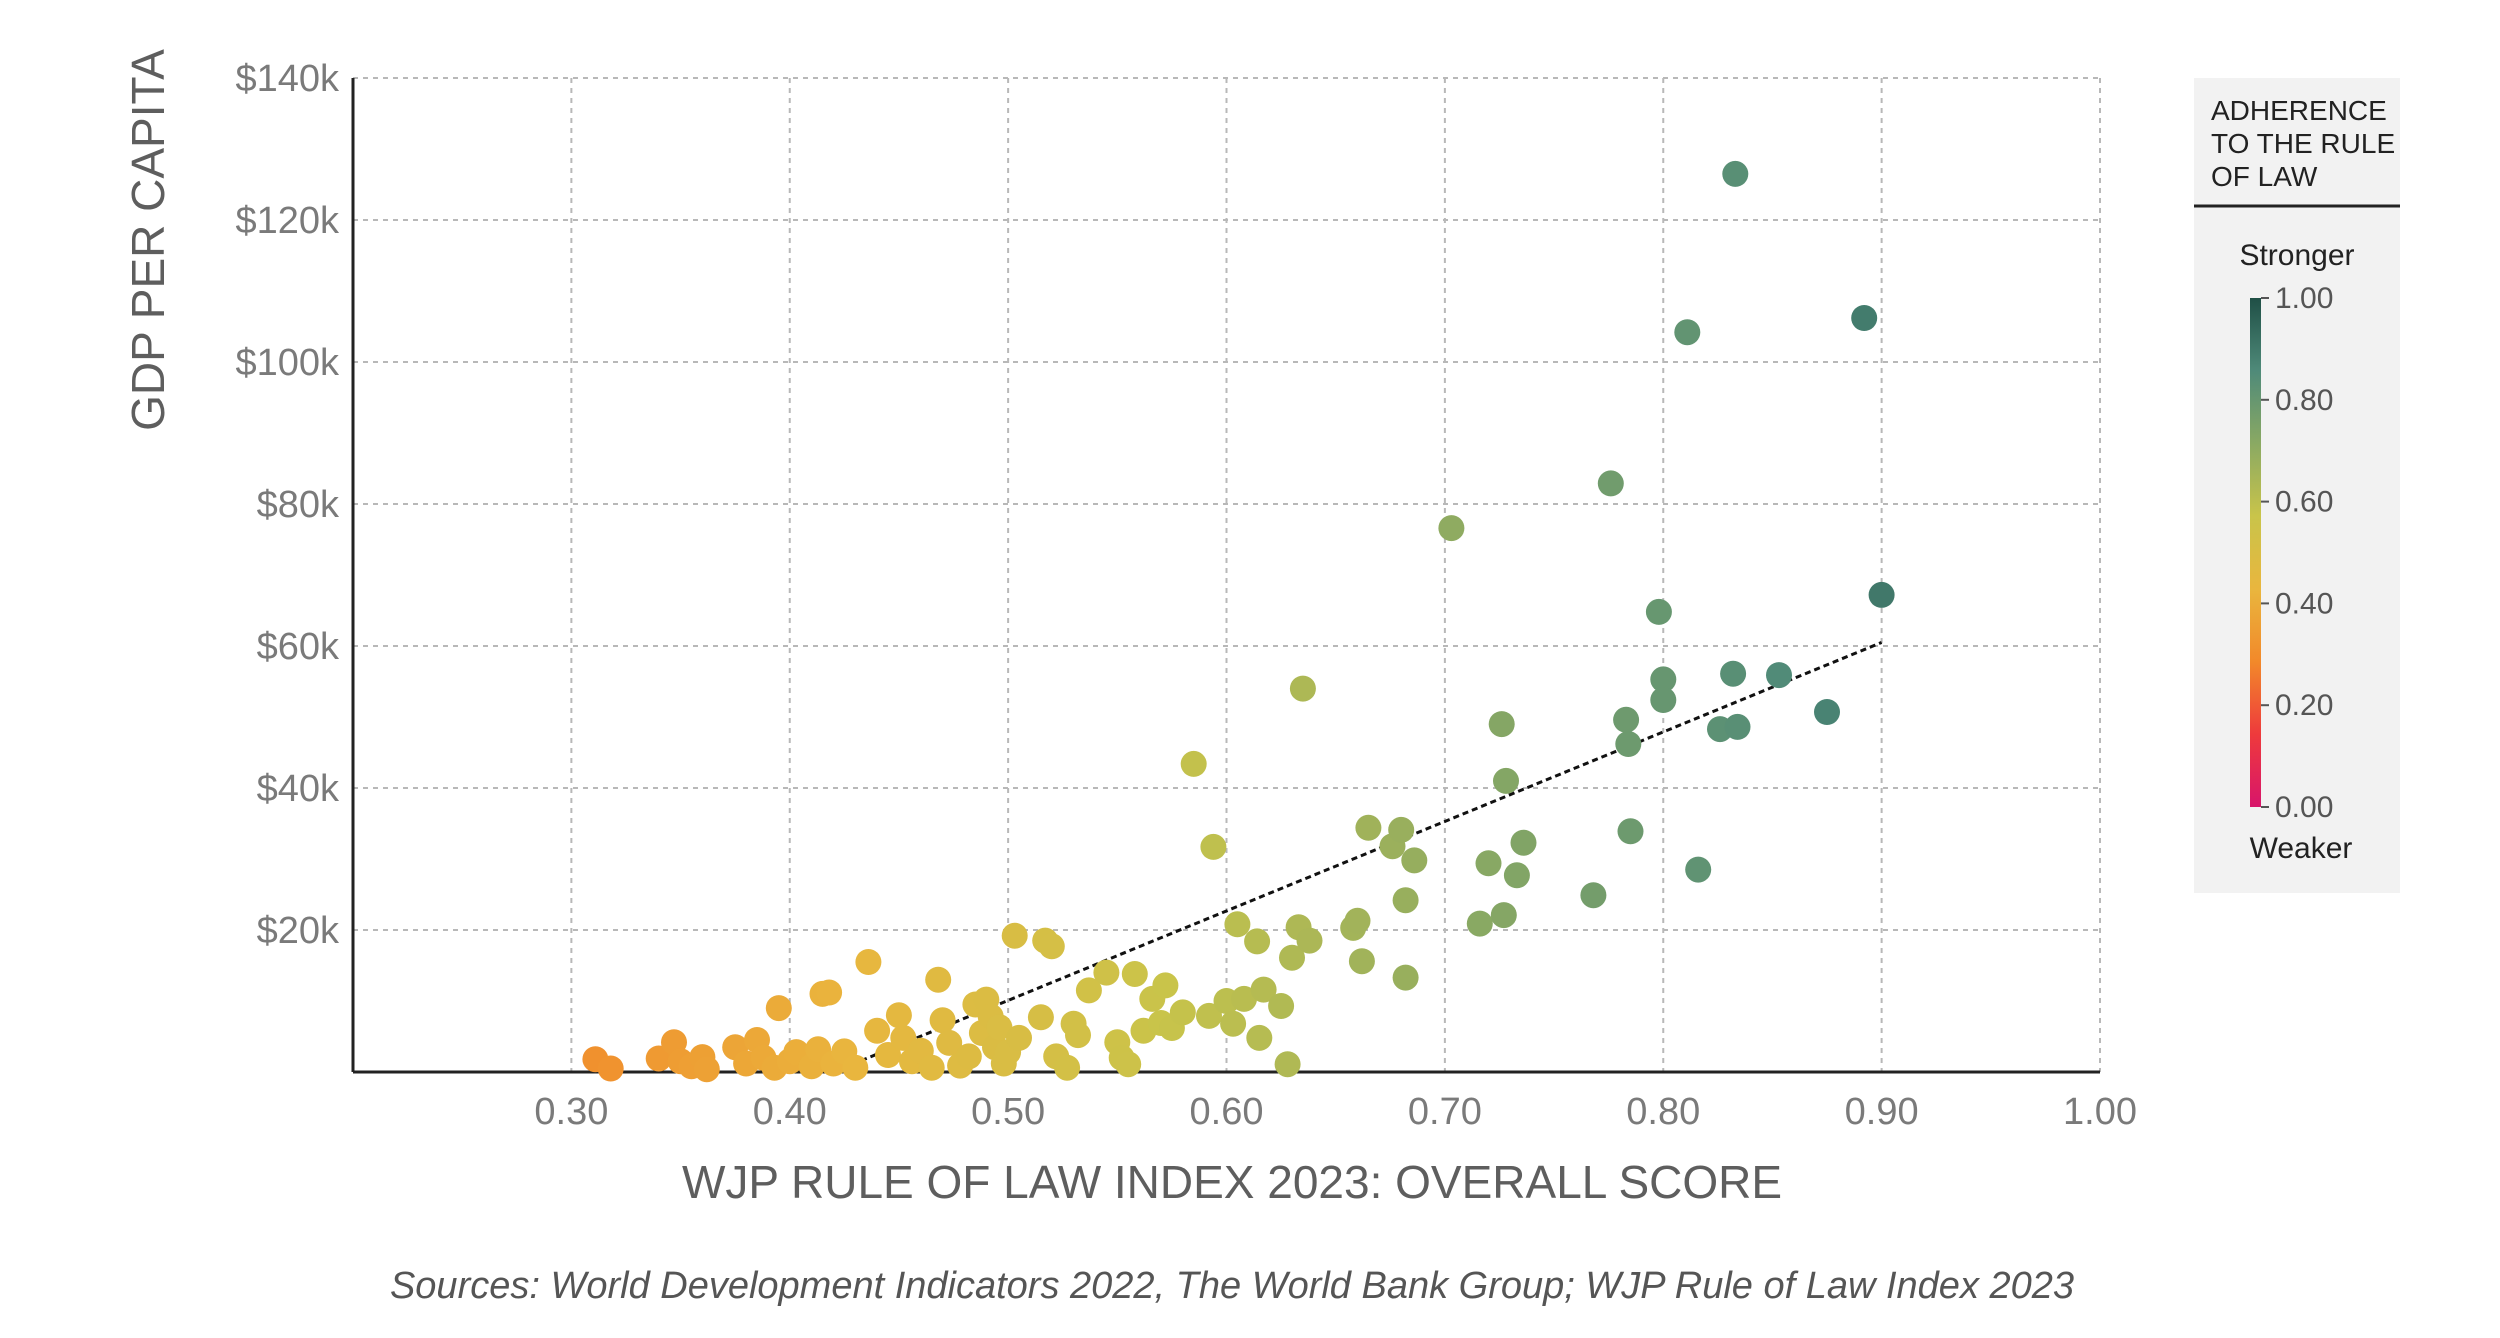  I want to click on x-tick-label: 1.00, so click(2100, 1112).